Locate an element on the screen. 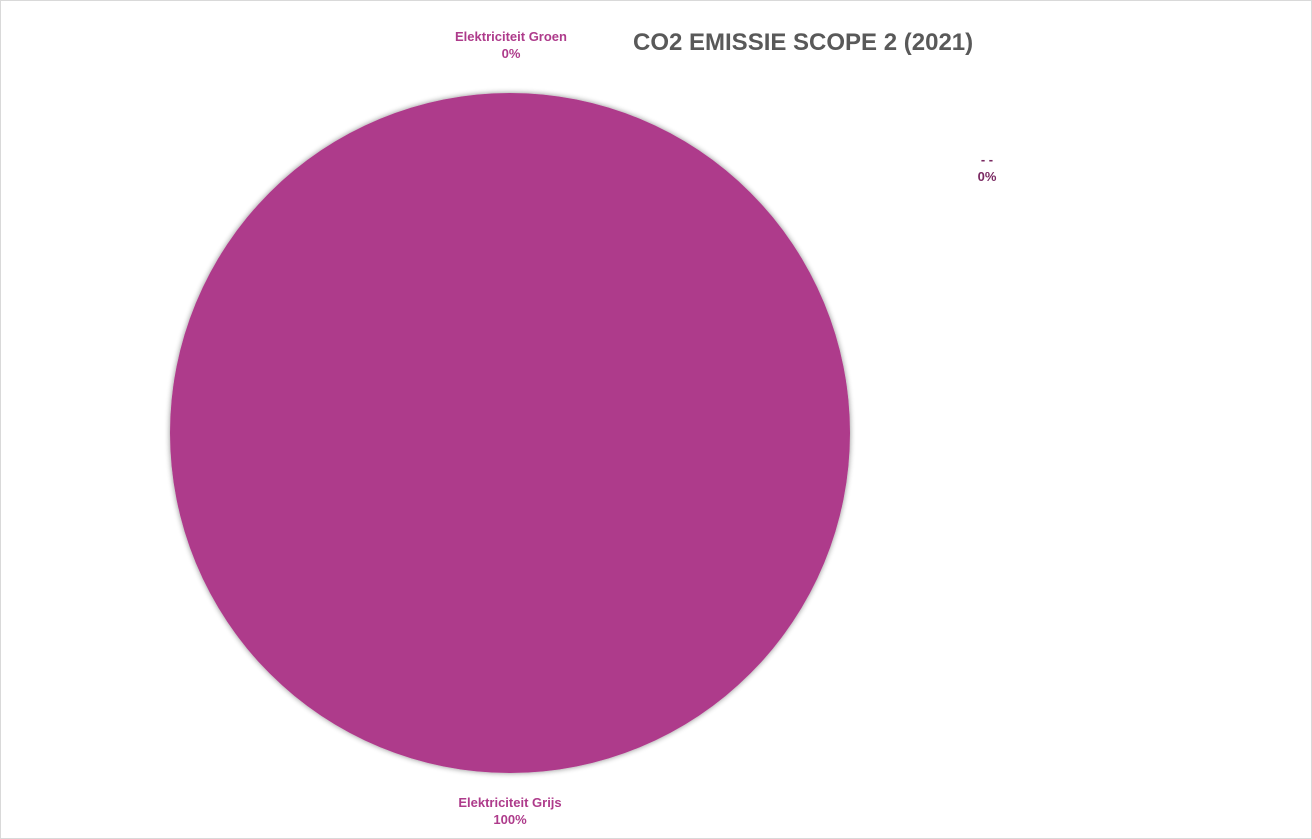 Image resolution: width=1312 pixels, height=839 pixels. slice-name: - - is located at coordinates (987, 159).